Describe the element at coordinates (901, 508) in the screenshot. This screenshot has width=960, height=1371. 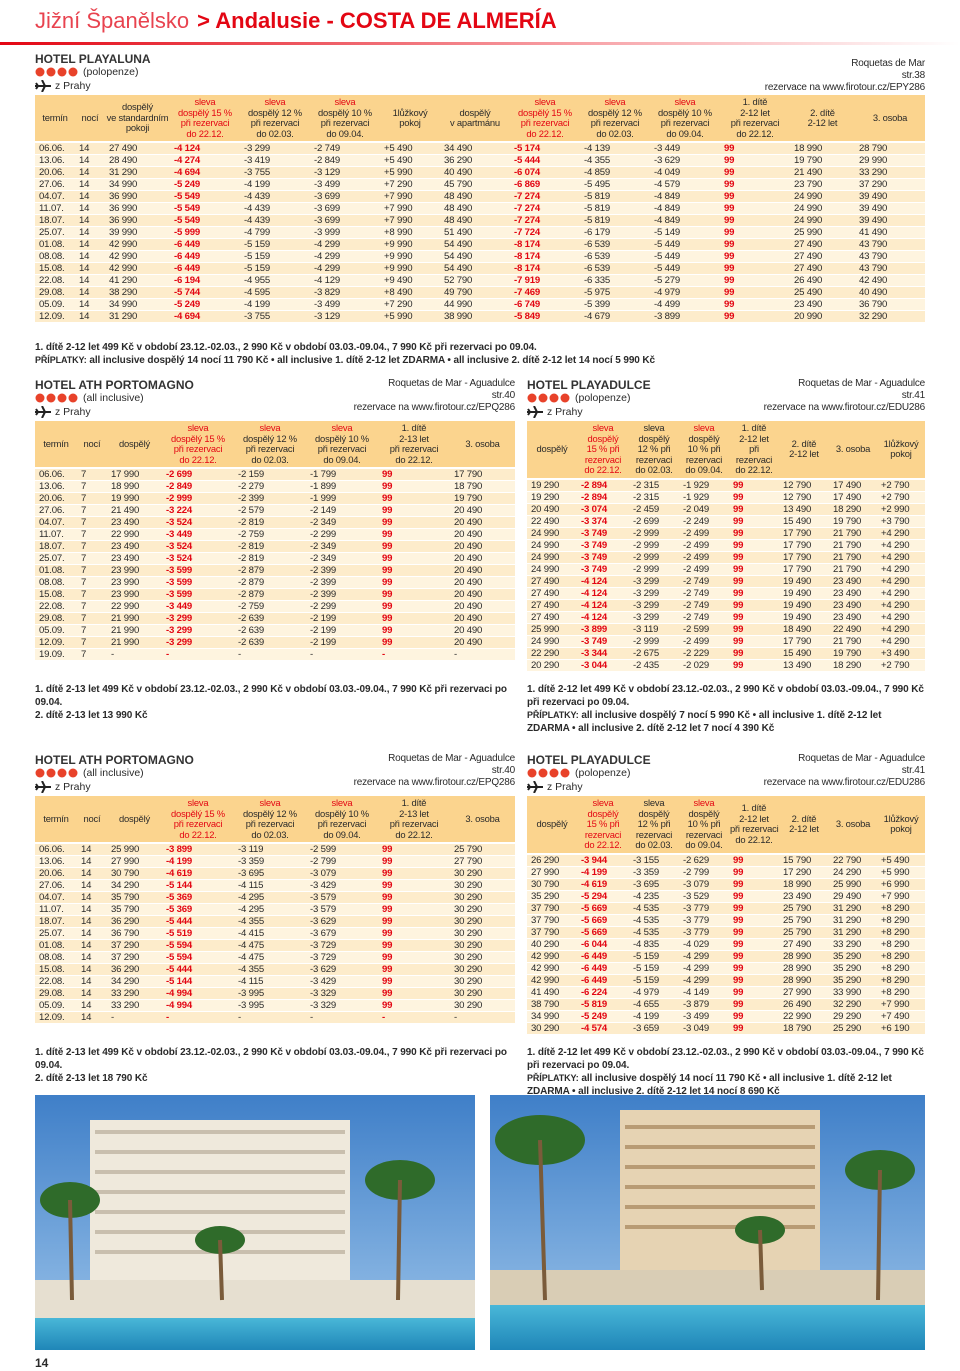
I see `cell: +2 990` at that location.